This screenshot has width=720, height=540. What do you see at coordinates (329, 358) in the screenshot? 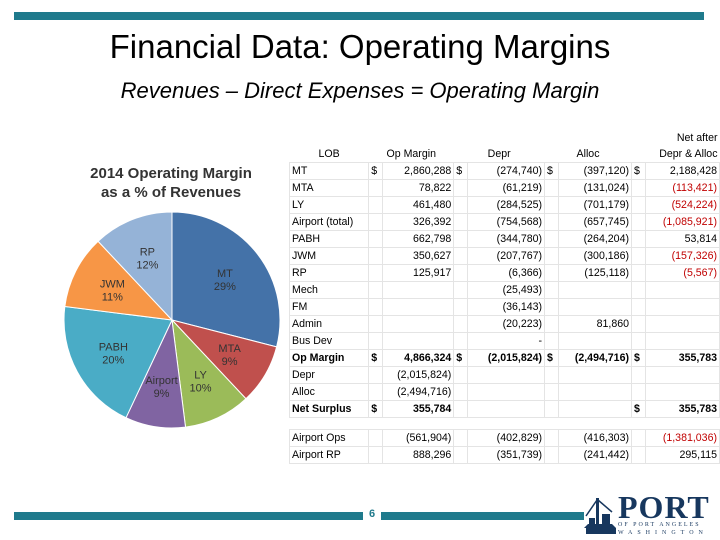
I see `table-cell: Op Margin` at bounding box center [329, 358].